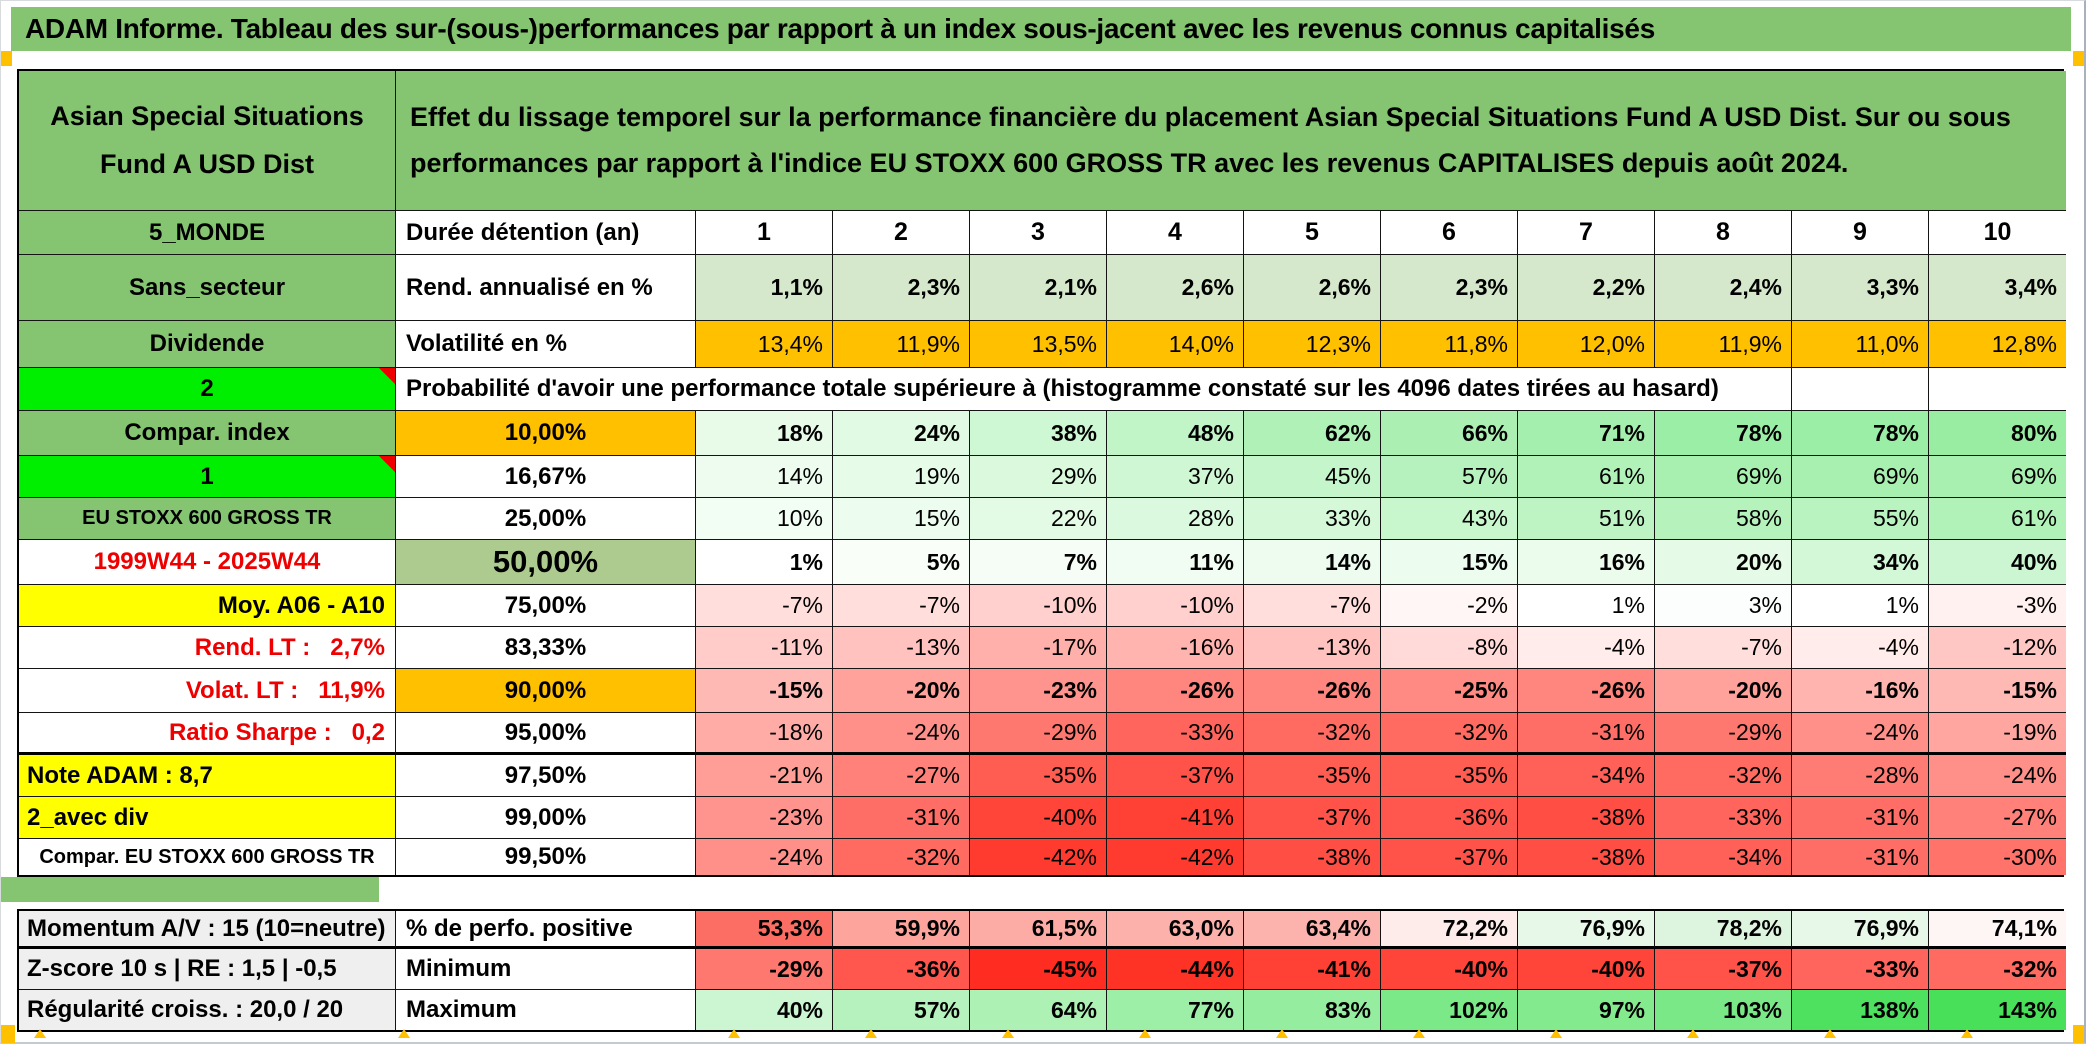  Describe the element at coordinates (207, 562) in the screenshot. I see `row-label-cell: 1999W44 - 2025W44` at that location.